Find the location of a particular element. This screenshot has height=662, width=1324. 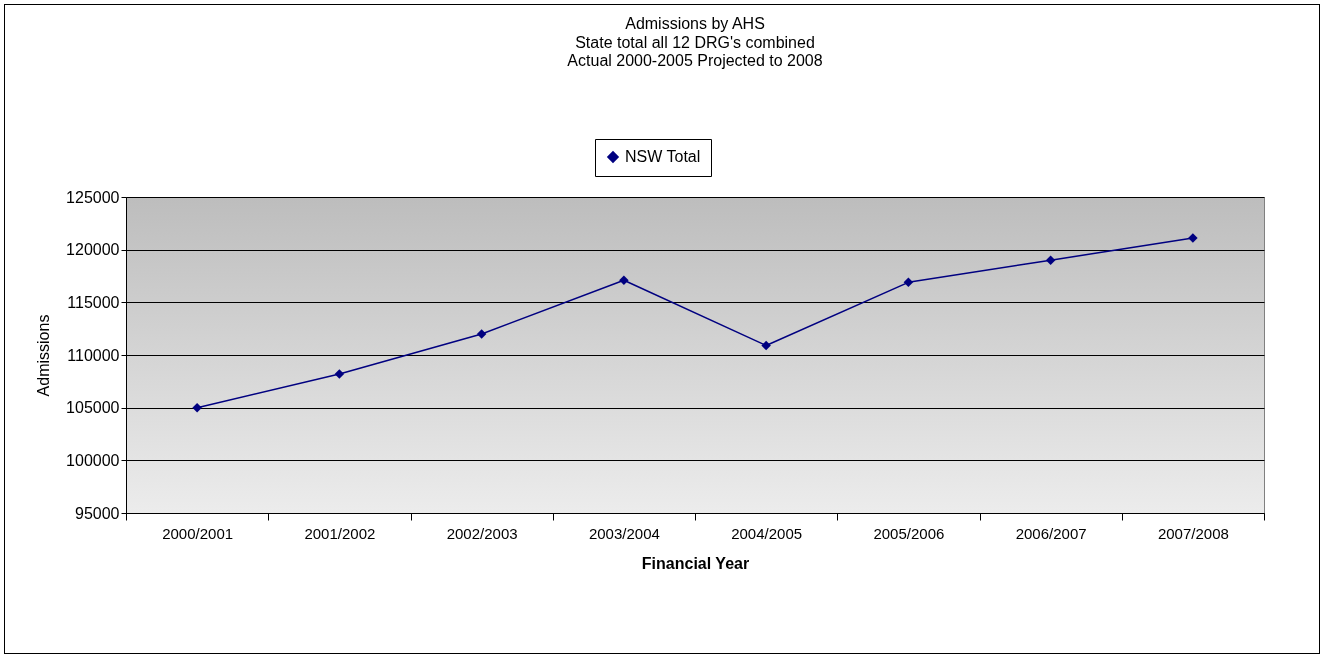

y-tick-label: 105000 is located at coordinates (93, 408).